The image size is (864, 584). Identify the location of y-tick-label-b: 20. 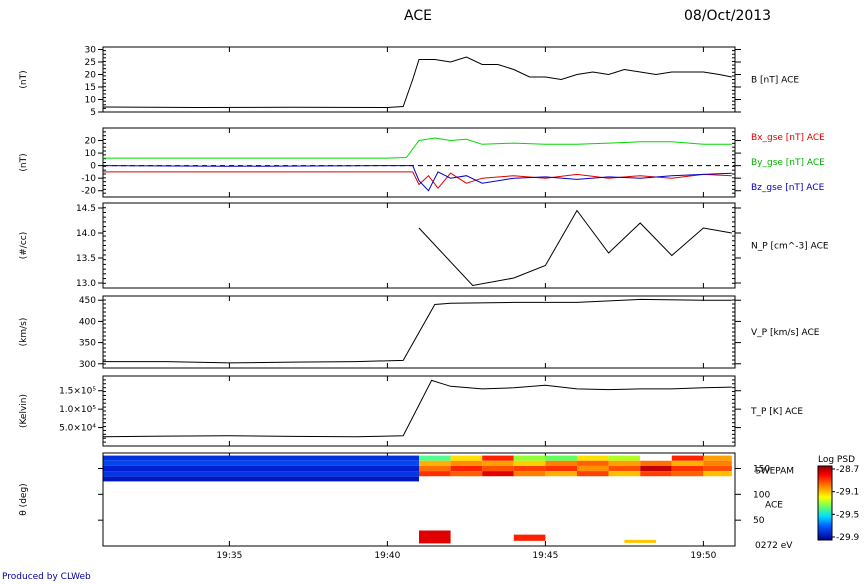
(91, 76).